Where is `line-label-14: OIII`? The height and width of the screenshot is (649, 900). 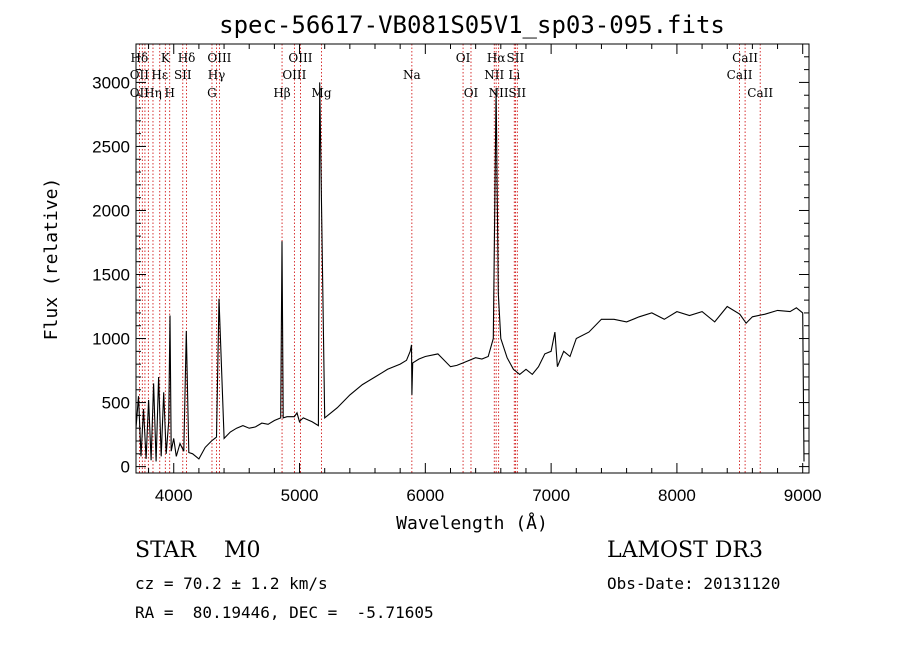
line-label-14: OIII is located at coordinates (300, 58).